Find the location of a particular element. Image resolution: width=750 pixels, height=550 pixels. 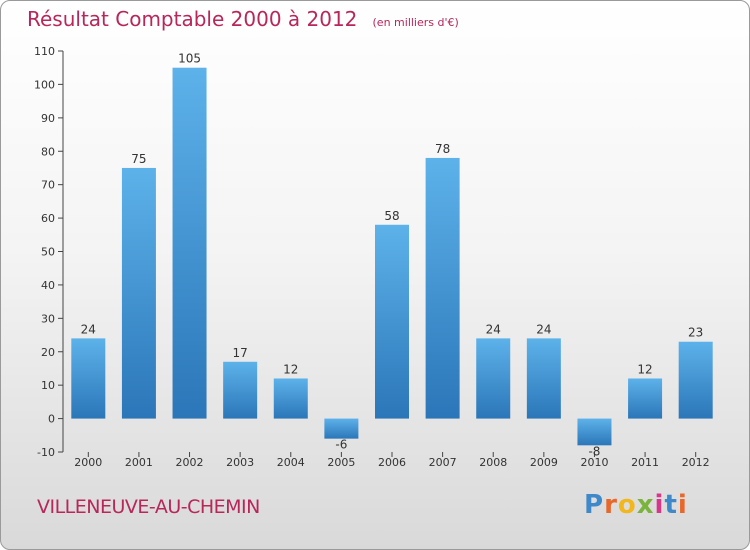

x-tick-label: 2006 is located at coordinates (392, 462).